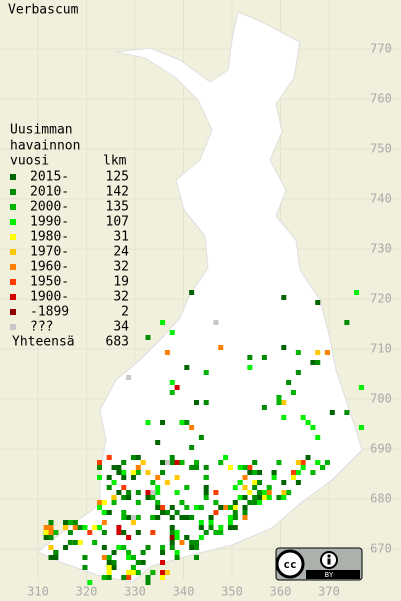  I want to click on y-tick-label: 670, so click(381, 549).